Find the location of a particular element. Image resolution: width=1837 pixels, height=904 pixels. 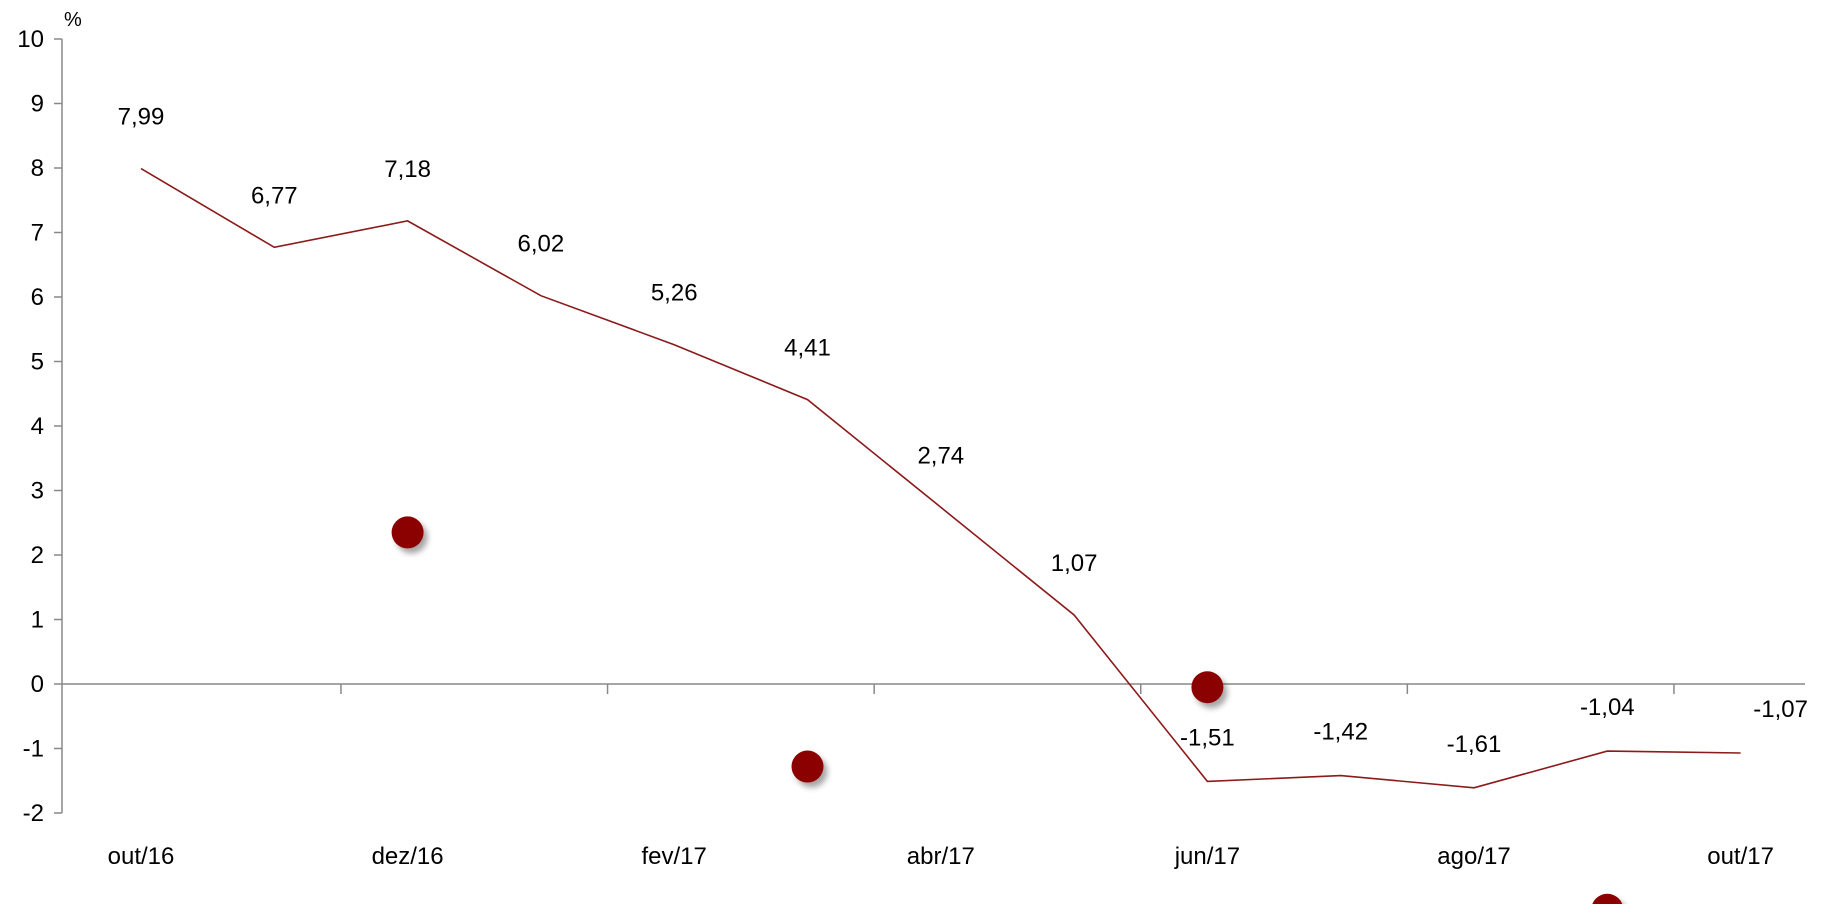

data-label: -1,04 is located at coordinates (1607, 707).